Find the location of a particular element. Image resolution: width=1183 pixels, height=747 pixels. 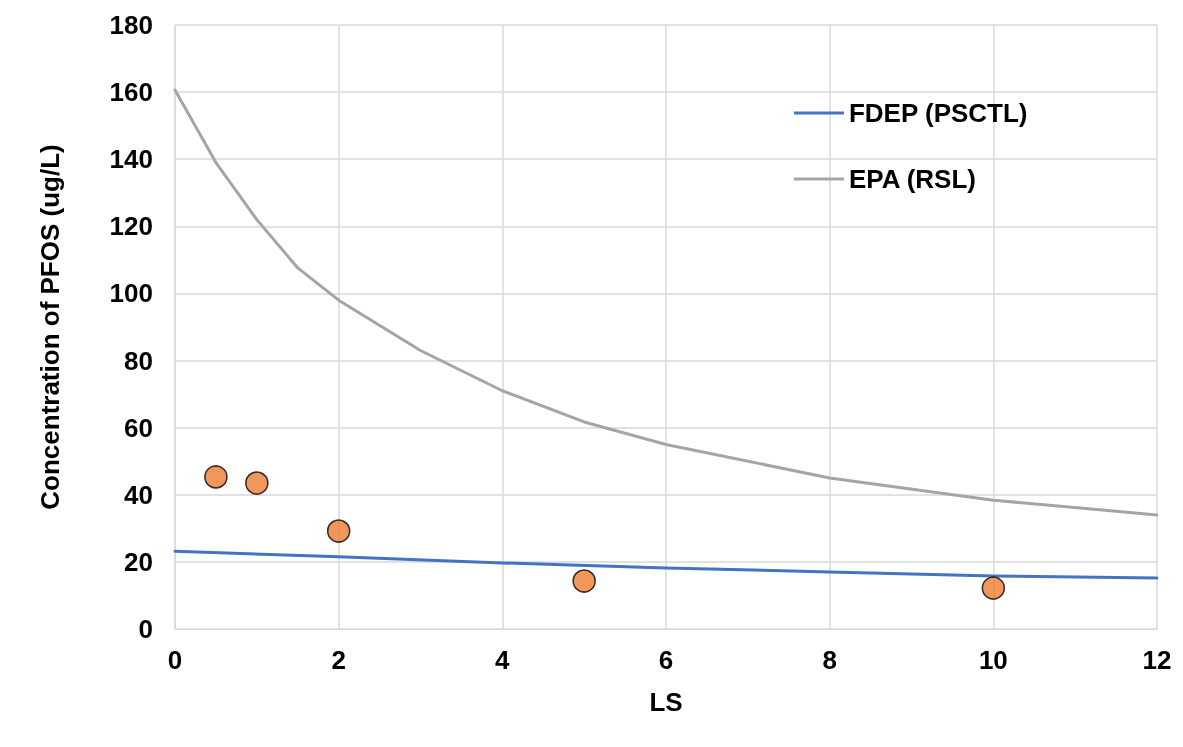

y-axis-title: Concentration of PFOS (ug/L) is located at coordinates (50, 327).